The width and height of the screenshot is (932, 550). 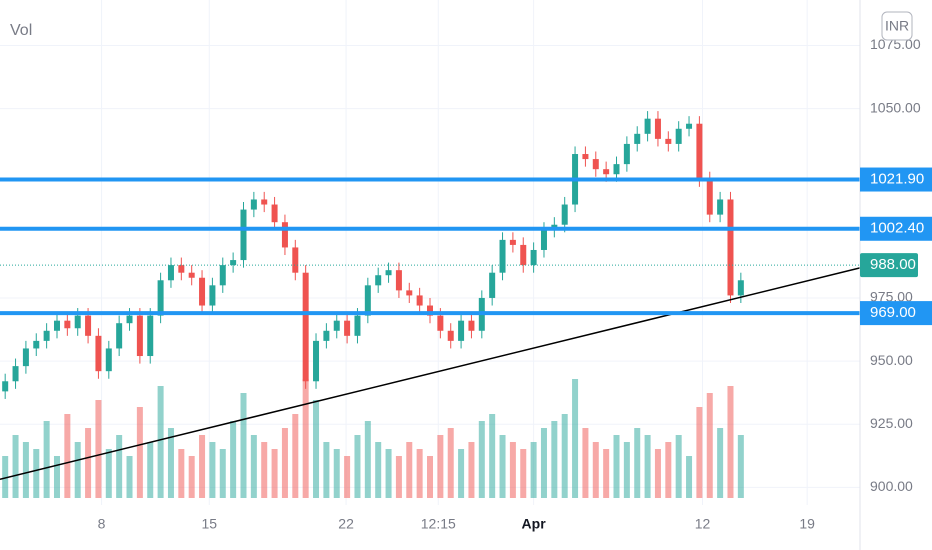 I want to click on level-label: 1021.90, so click(x=897, y=178).